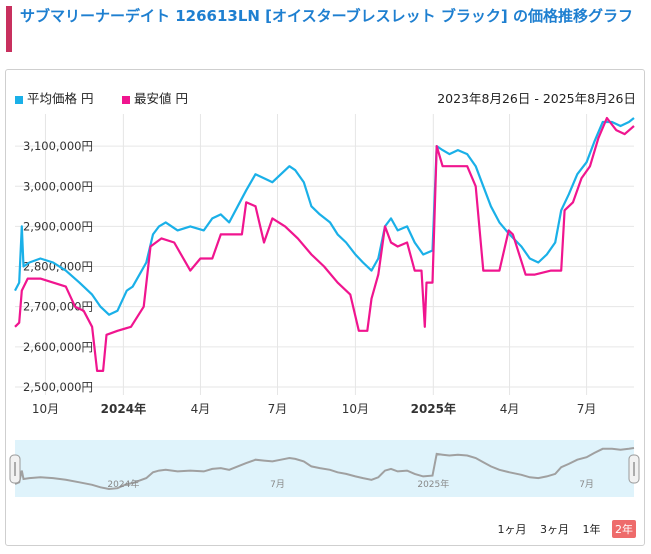 The height and width of the screenshot is (554, 651). I want to click on y-tick-label: 2,600,000円, so click(58, 347).